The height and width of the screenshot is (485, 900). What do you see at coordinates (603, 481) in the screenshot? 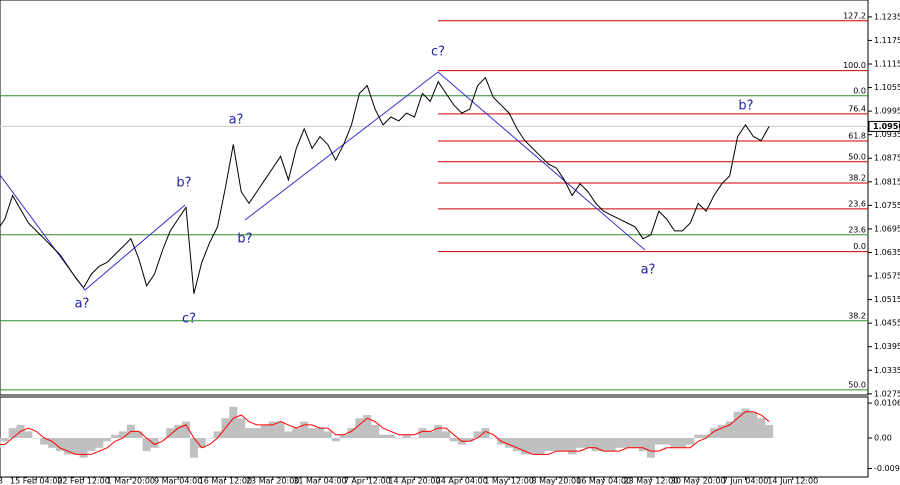
I see `x-tick-label: 16 May 04:00` at bounding box center [603, 481].